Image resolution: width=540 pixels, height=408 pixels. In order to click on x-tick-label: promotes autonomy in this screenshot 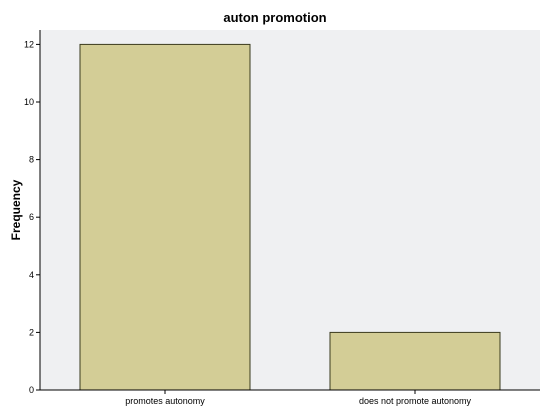, I will do `click(165, 401)`.